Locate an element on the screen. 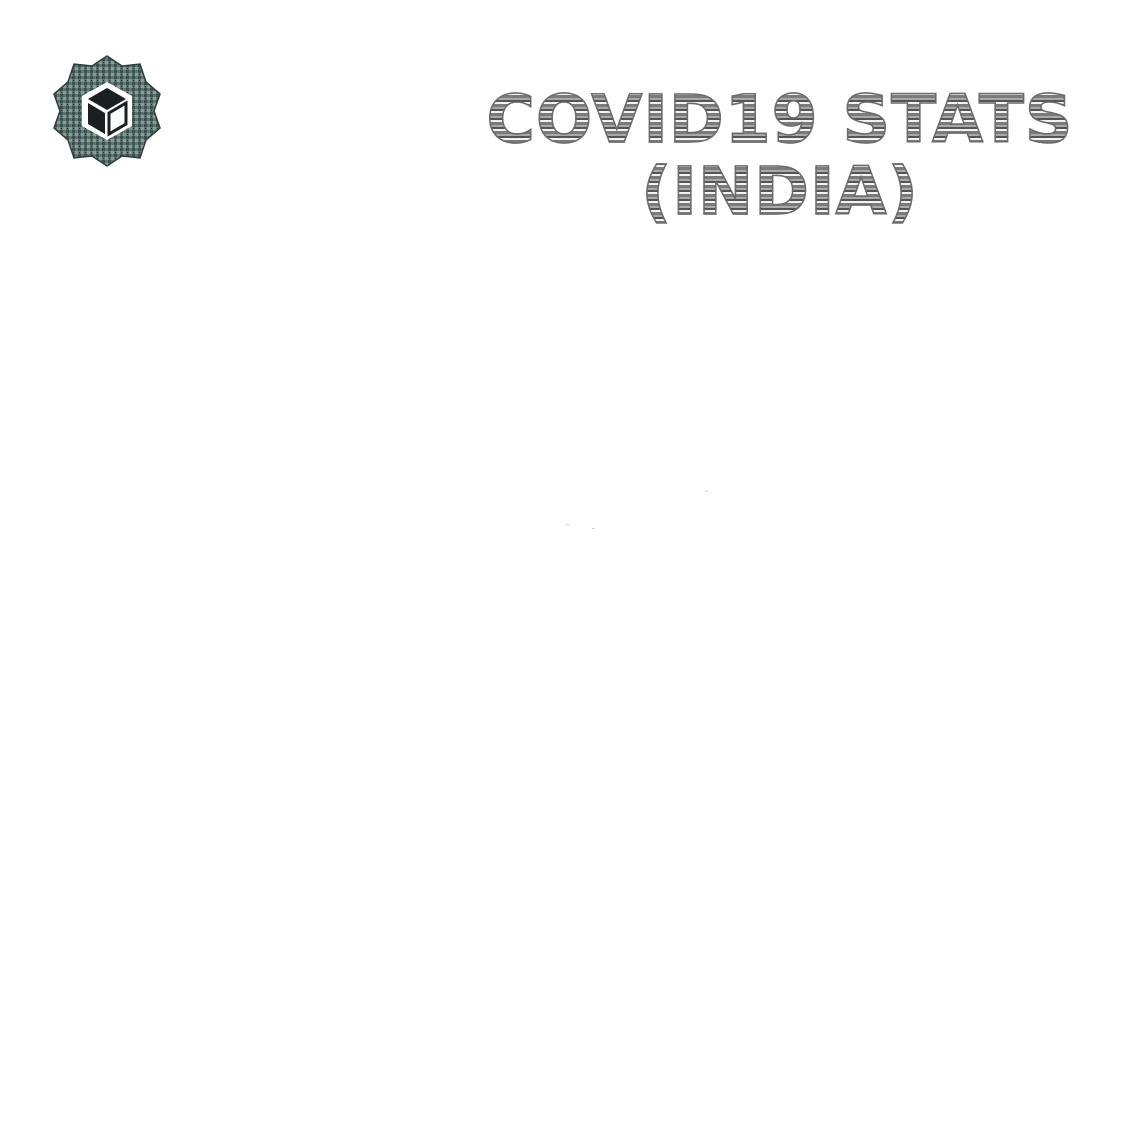  page-title-line-1: COVID19 STATS is located at coordinates (780, 119).